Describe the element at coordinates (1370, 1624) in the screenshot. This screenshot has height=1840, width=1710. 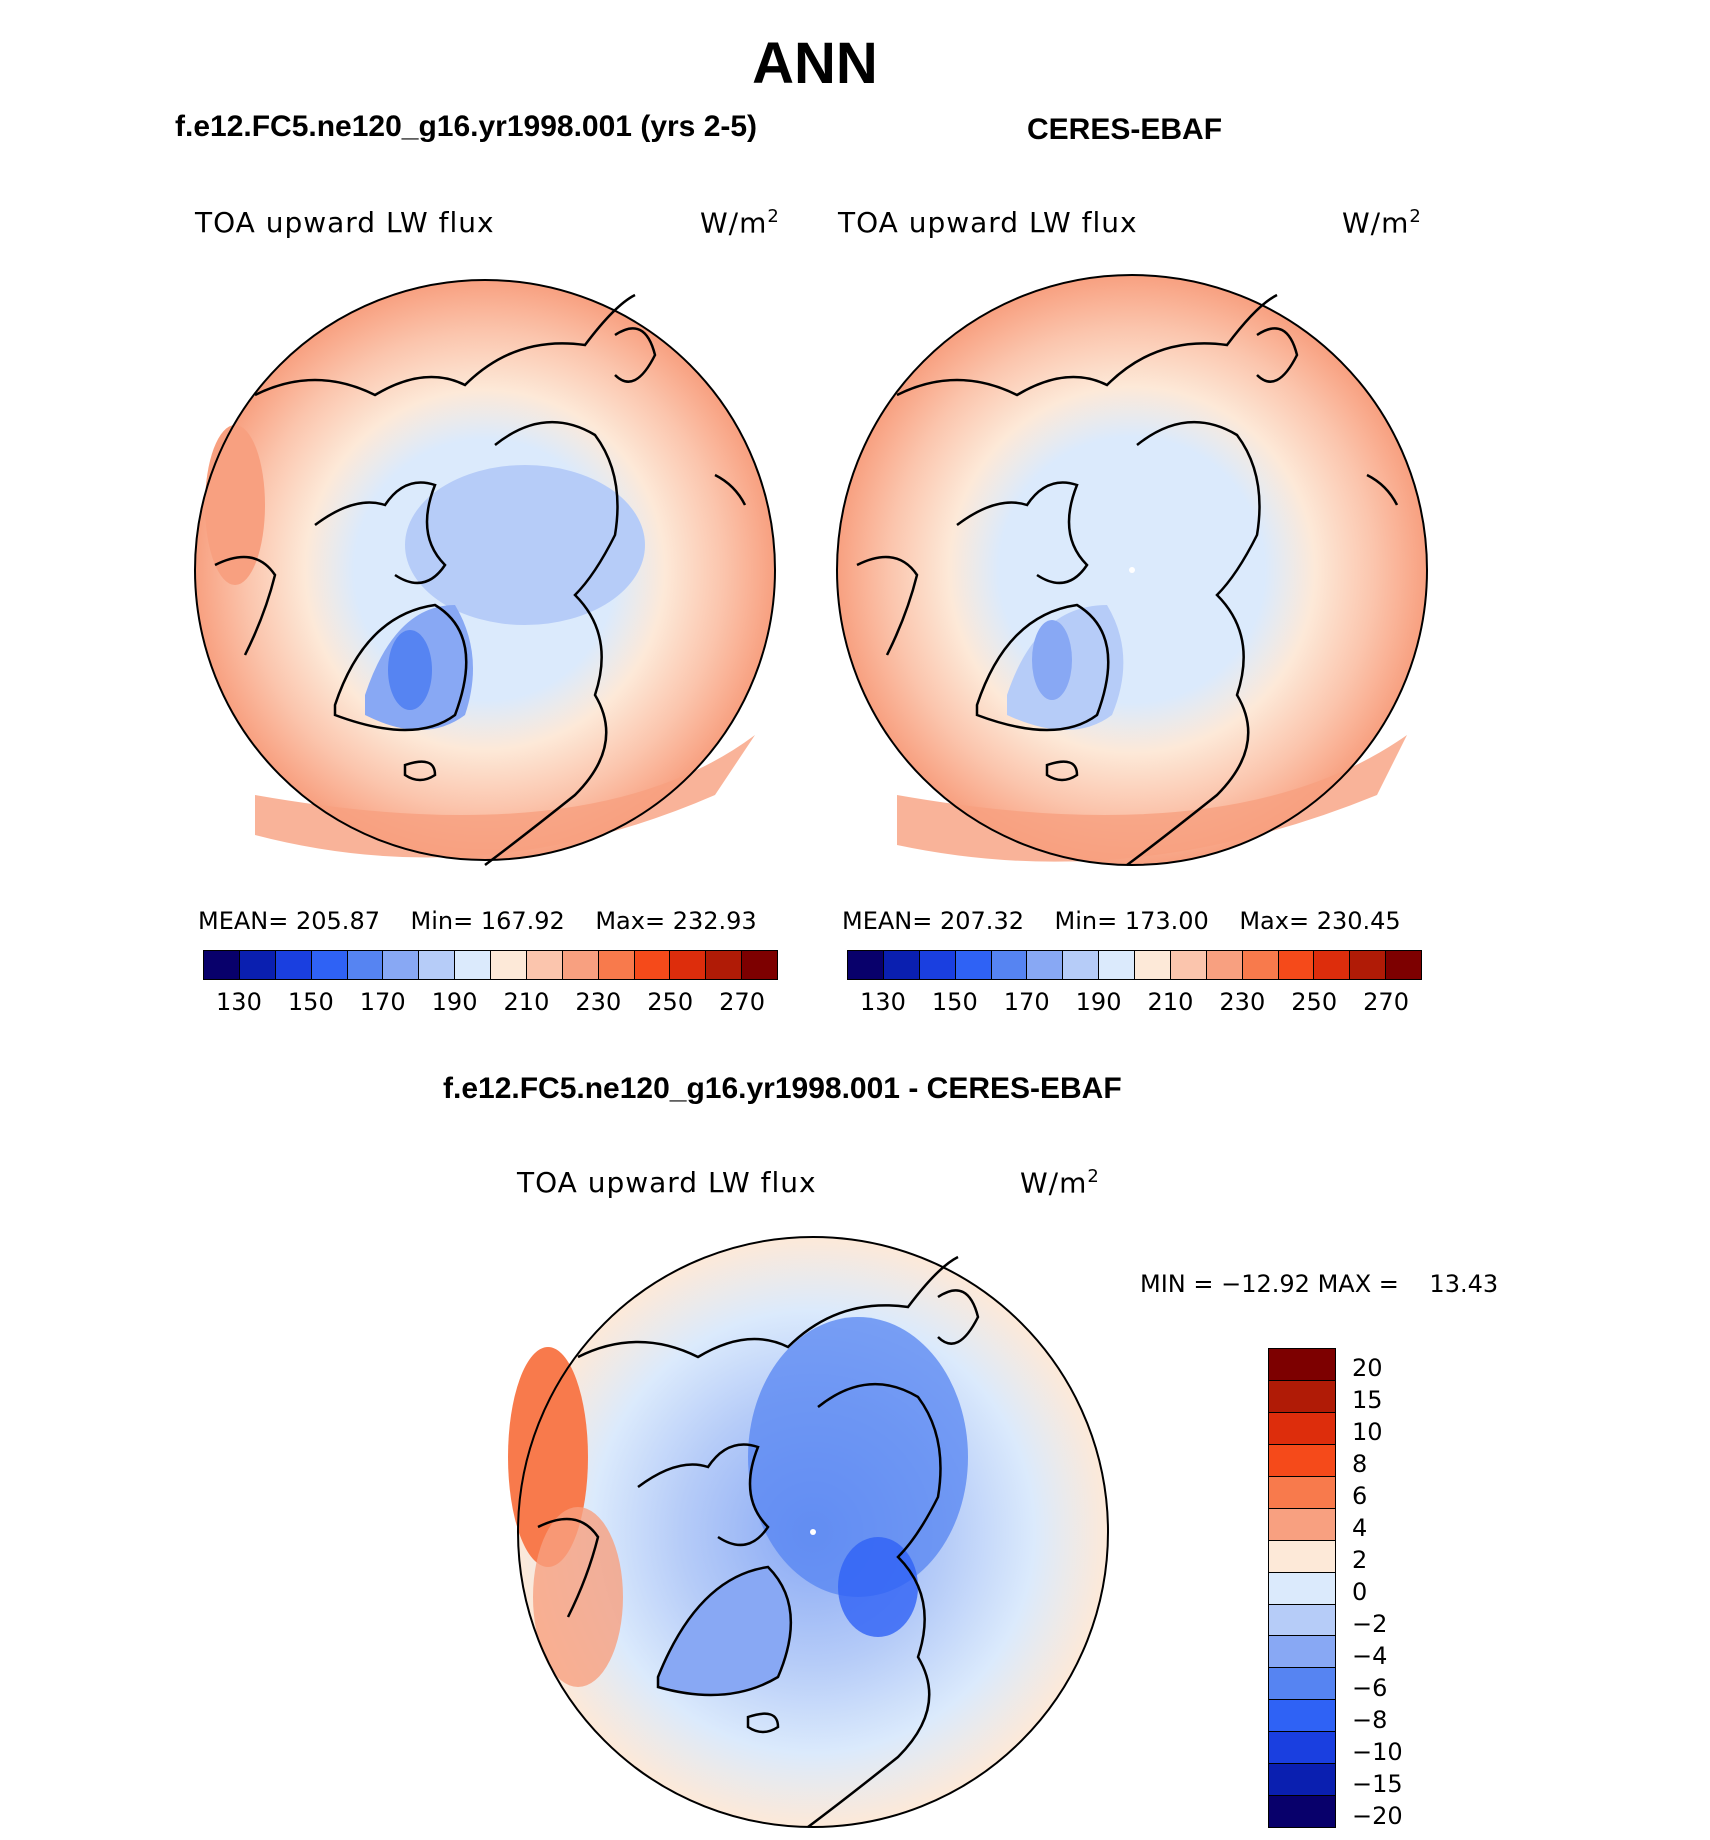
I see `colorbar-tick-label: −2` at that location.